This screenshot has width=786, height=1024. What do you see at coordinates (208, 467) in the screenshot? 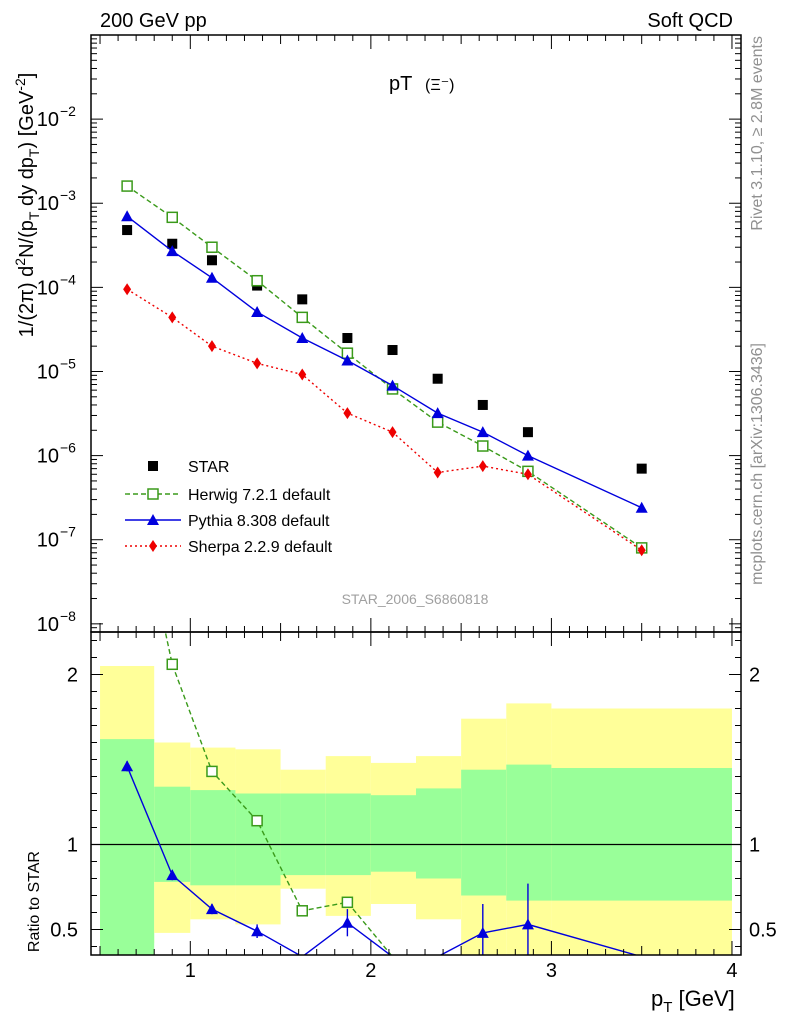
I see `legend-label: STAR` at bounding box center [208, 467].